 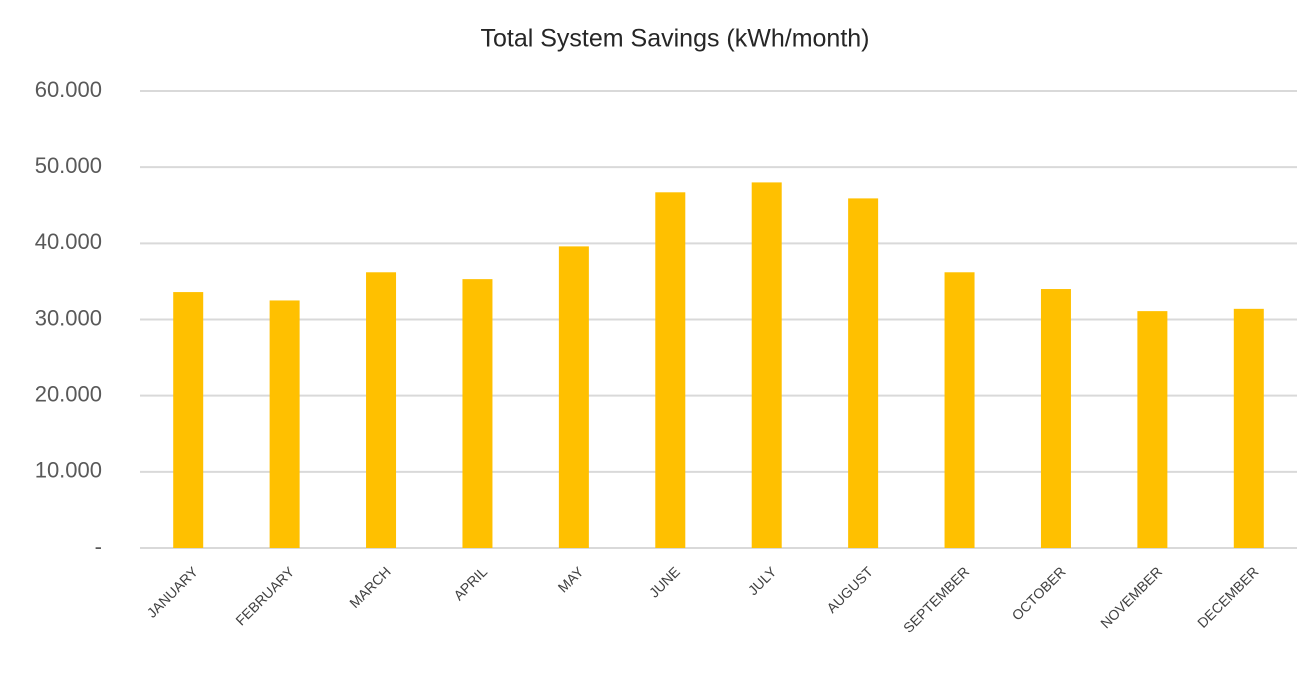 I want to click on x-tick-label: NOVEMBER, so click(x=1131, y=597).